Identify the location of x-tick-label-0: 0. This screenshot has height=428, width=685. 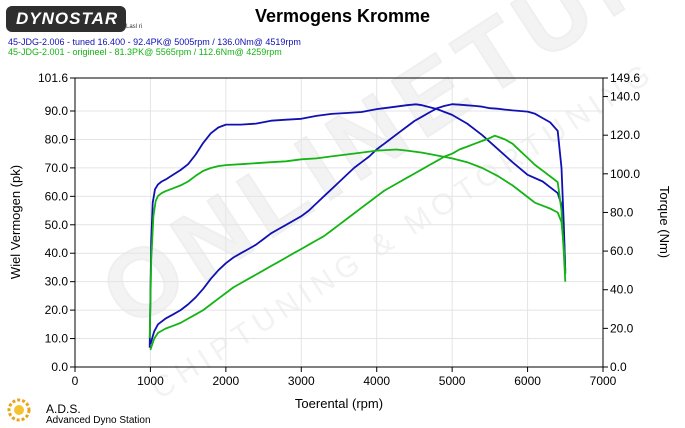
(75, 381).